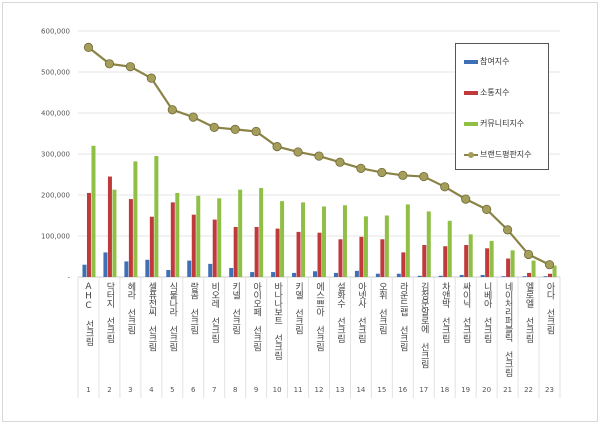 Image resolution: width=600 pixels, height=424 pixels. I want to click on y-tick-label: 400,000, so click(55, 114).